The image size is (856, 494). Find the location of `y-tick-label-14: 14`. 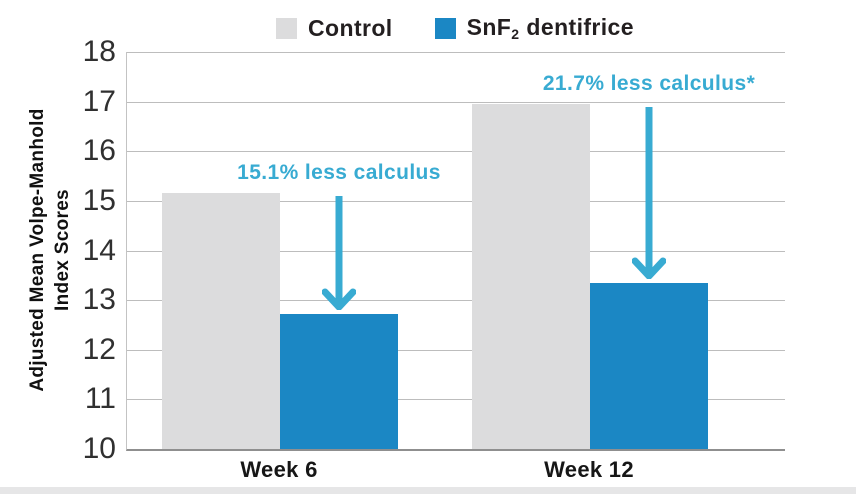

y-tick-label-14: 14 is located at coordinates (99, 250).